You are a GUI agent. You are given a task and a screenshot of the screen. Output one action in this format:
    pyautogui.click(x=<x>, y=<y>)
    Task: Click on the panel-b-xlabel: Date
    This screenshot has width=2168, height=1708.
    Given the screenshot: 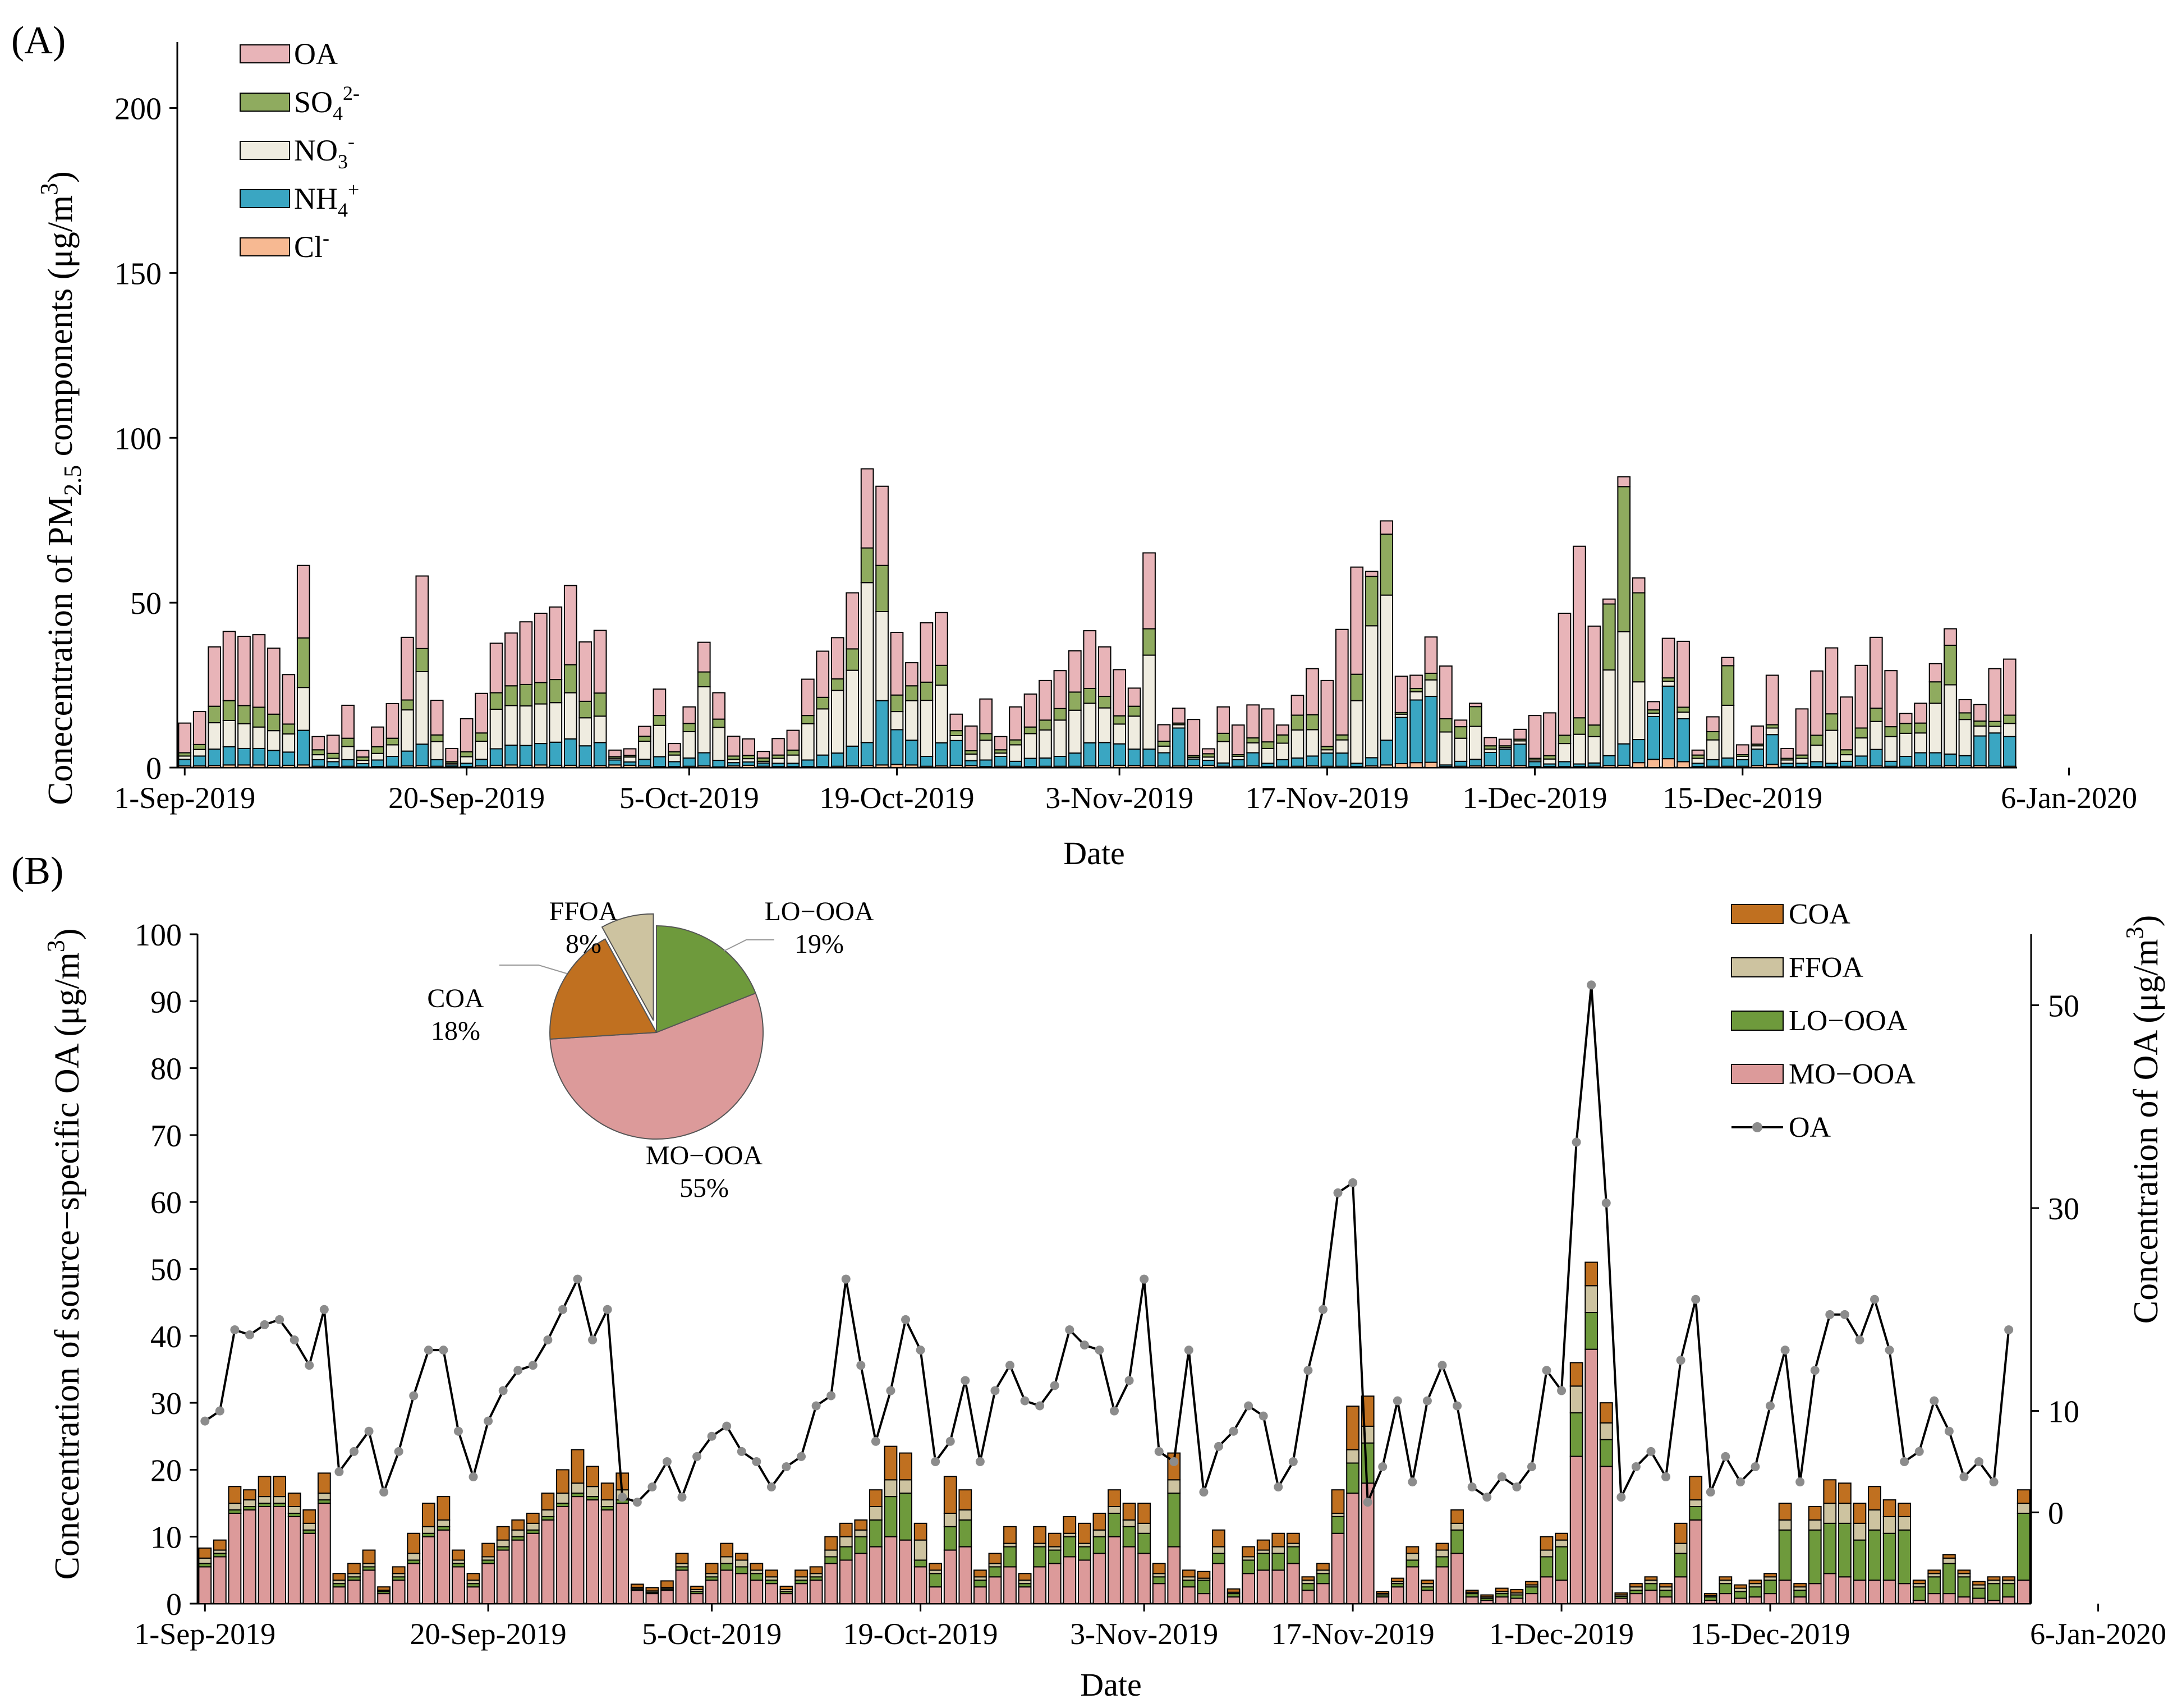 What is the action you would take?
    pyautogui.click(x=1111, y=1685)
    